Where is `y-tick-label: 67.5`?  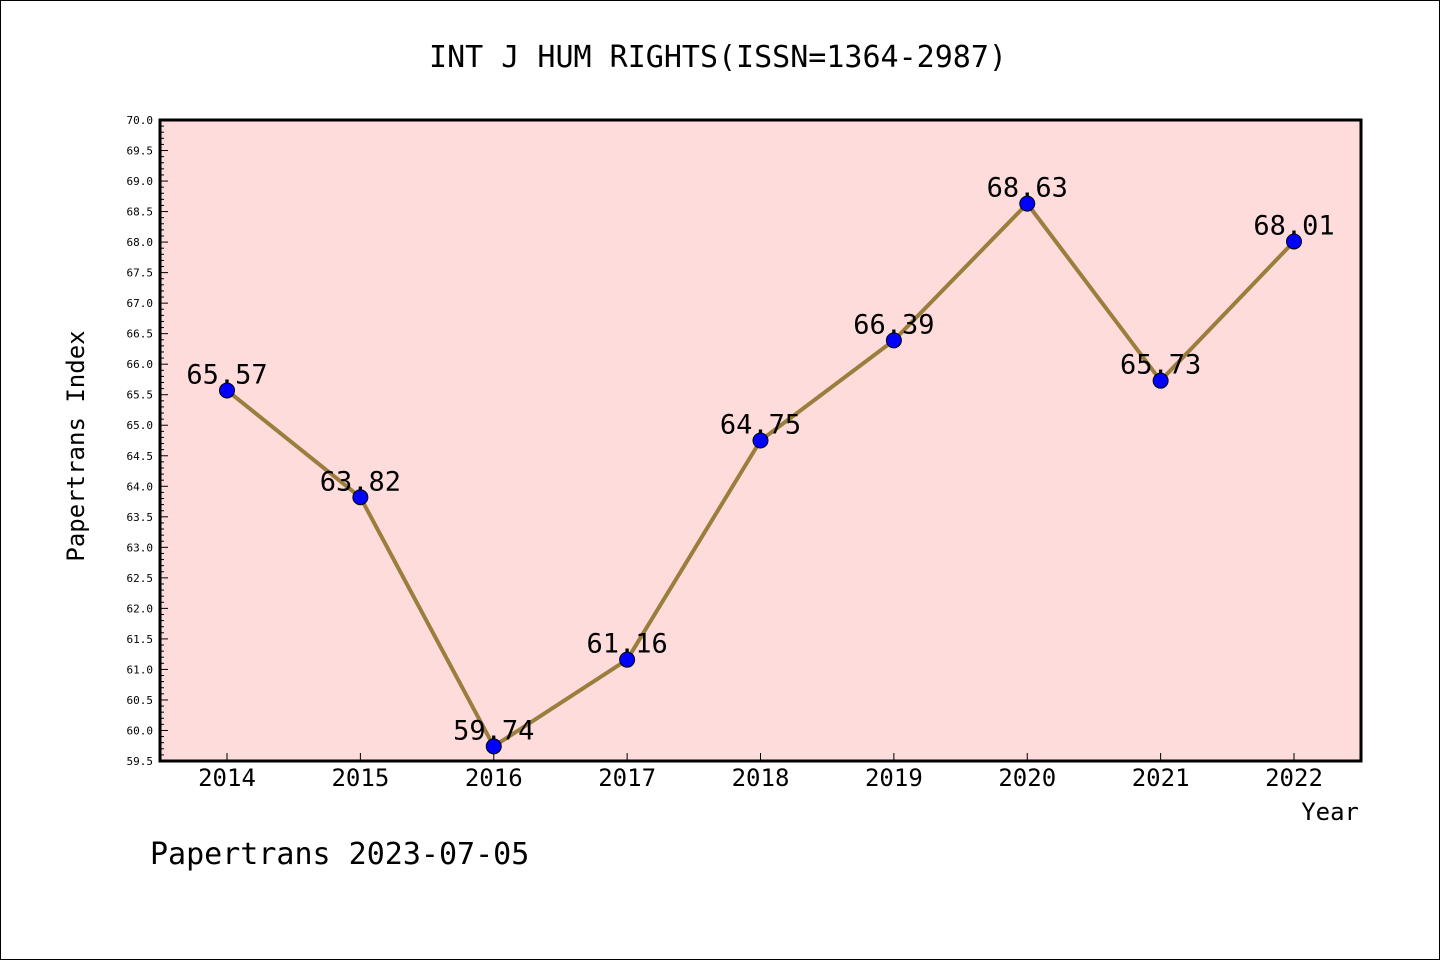
y-tick-label: 67.5 is located at coordinates (140, 273).